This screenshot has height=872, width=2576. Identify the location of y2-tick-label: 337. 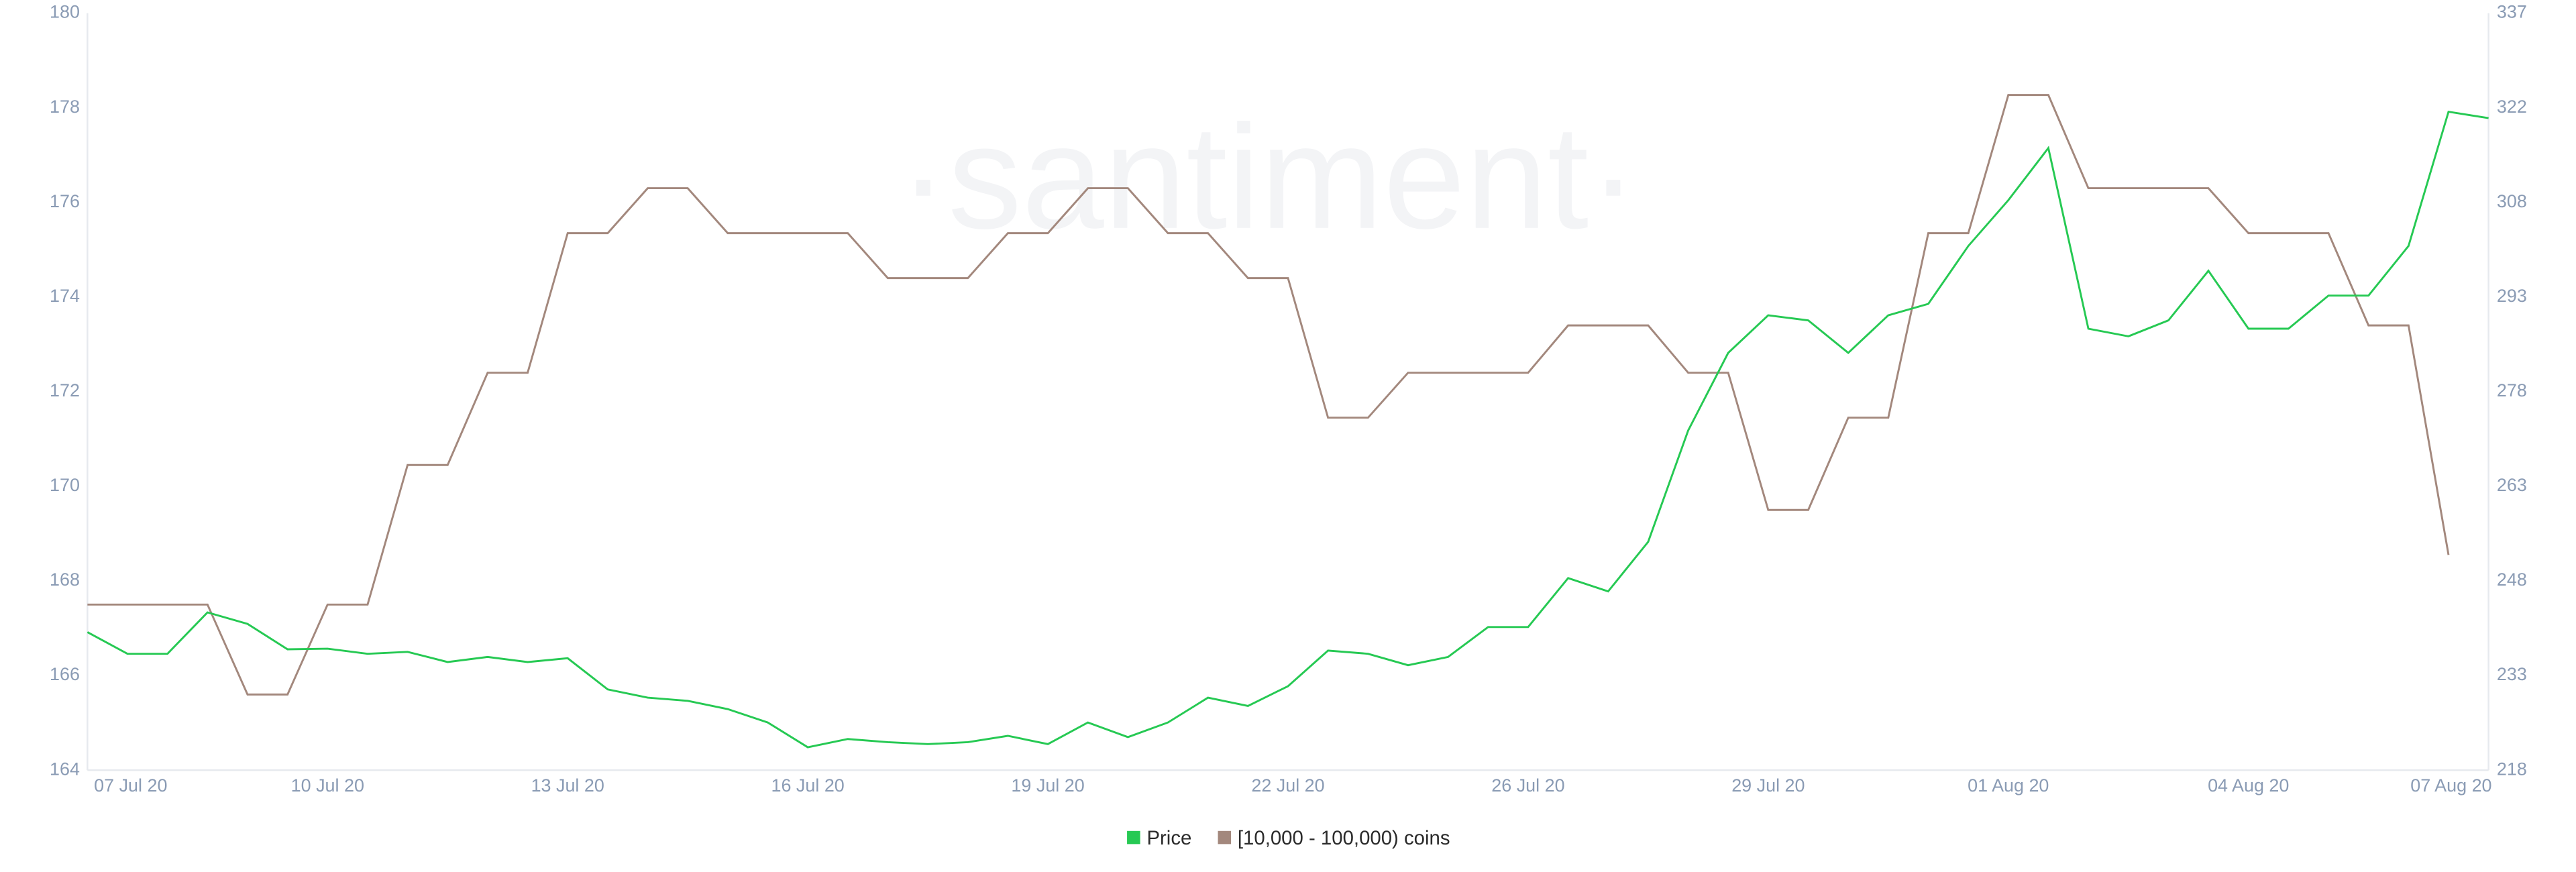
(2512, 12).